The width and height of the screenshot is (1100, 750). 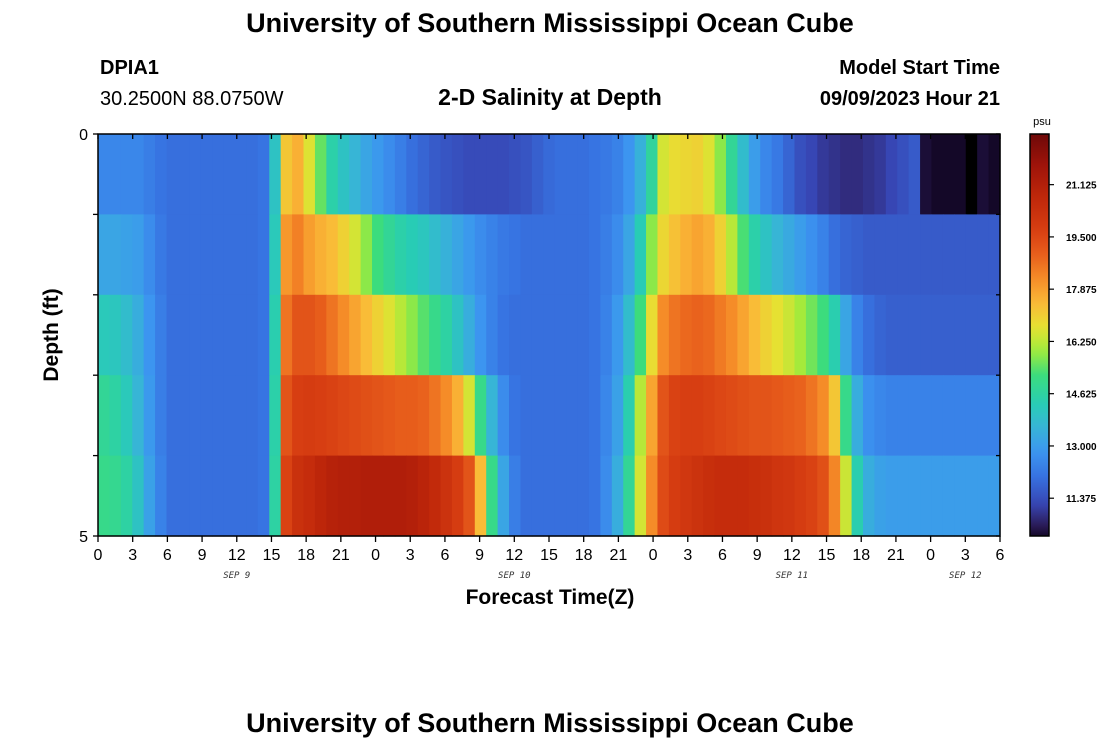 What do you see at coordinates (909, 99) in the screenshot?
I see `model-start-value: 09/09/2023 Hour 21` at bounding box center [909, 99].